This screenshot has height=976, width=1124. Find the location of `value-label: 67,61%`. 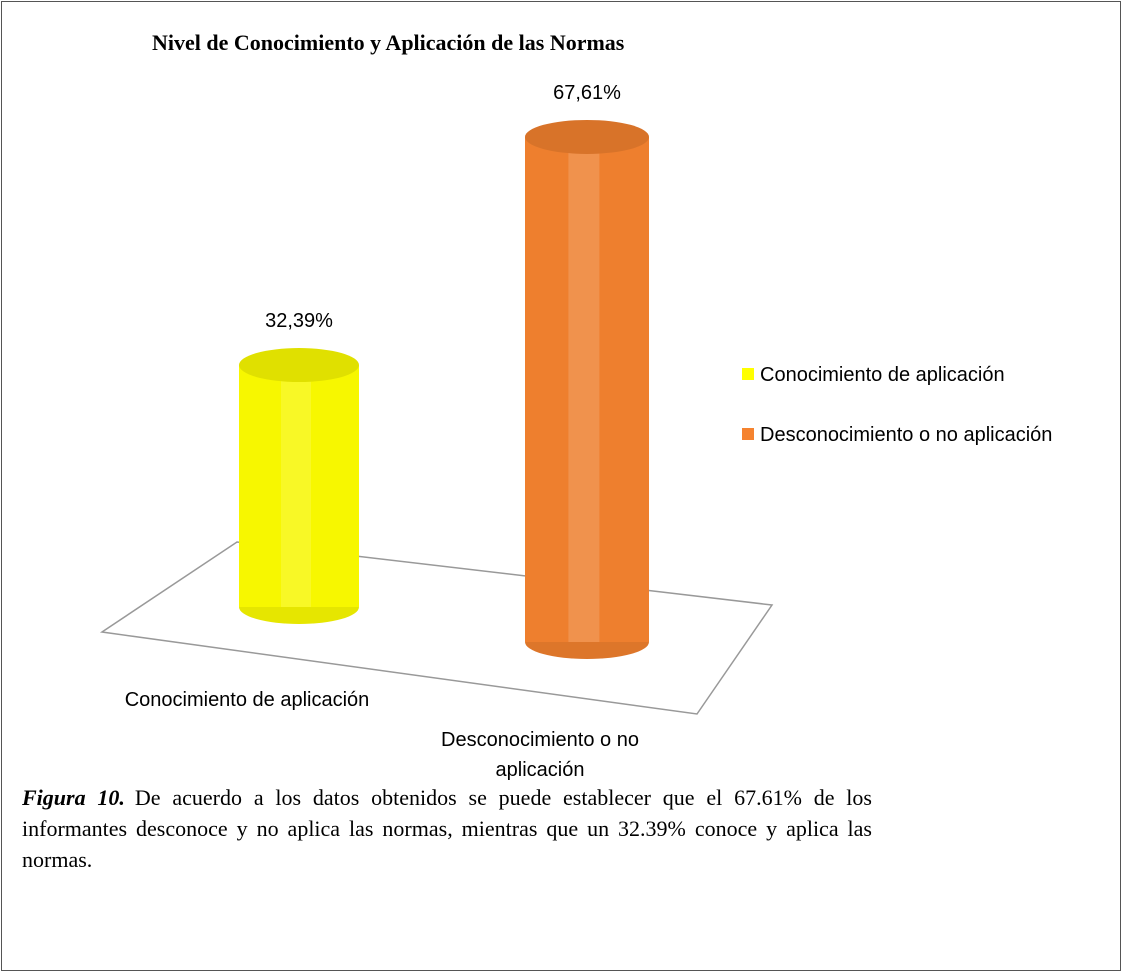

value-label: 67,61% is located at coordinates (587, 93).